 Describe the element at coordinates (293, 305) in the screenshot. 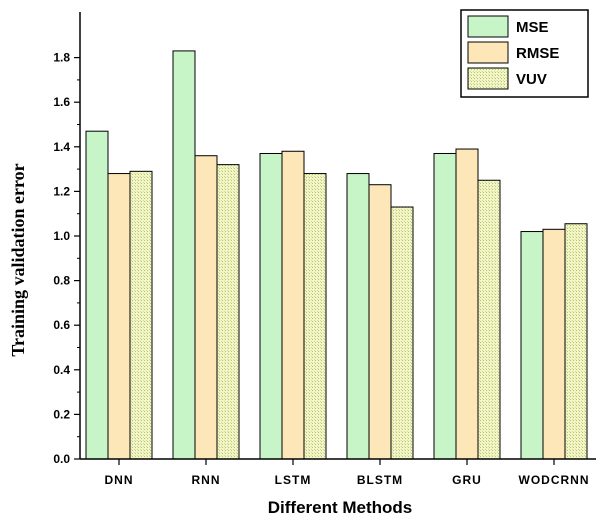

I see `bar-rmse-lstm` at that location.